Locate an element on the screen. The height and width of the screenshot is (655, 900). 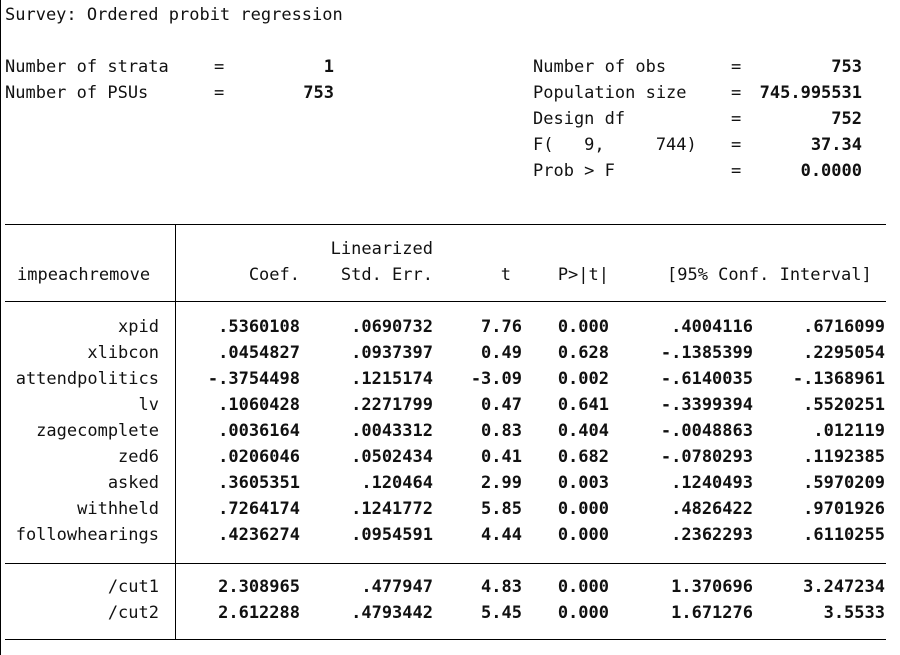
row-ci-lower: -.6140035 is located at coordinates (706, 379).